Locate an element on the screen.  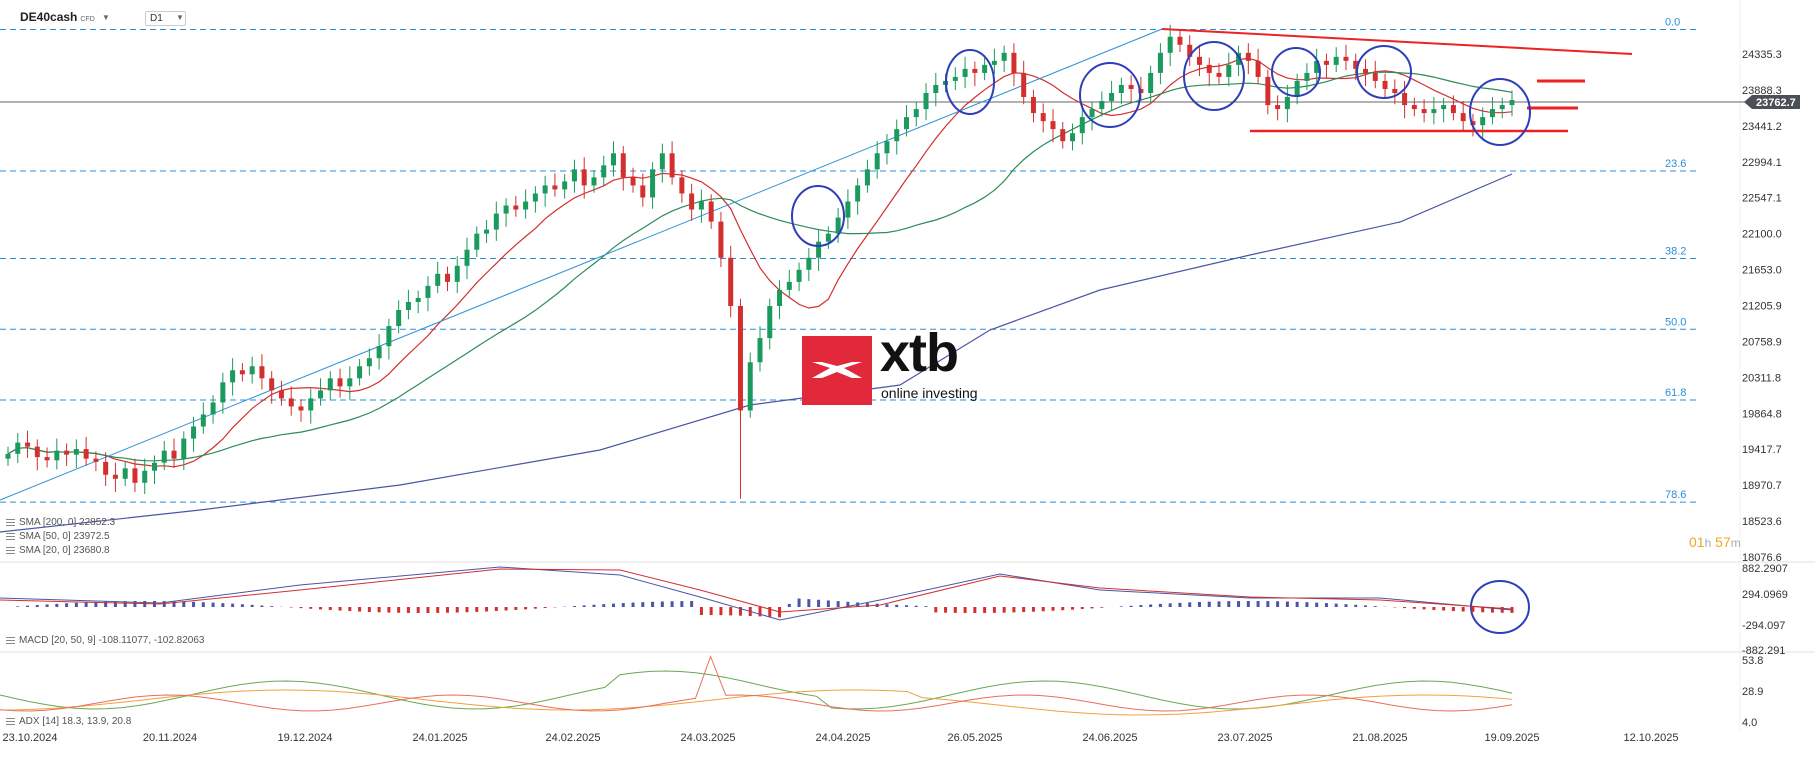
timeframe-select: D1 is located at coordinates (165, 18).